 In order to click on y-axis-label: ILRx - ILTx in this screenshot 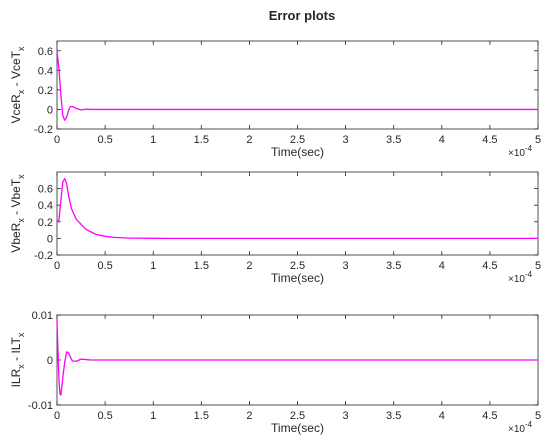, I will do `click(17, 359)`.